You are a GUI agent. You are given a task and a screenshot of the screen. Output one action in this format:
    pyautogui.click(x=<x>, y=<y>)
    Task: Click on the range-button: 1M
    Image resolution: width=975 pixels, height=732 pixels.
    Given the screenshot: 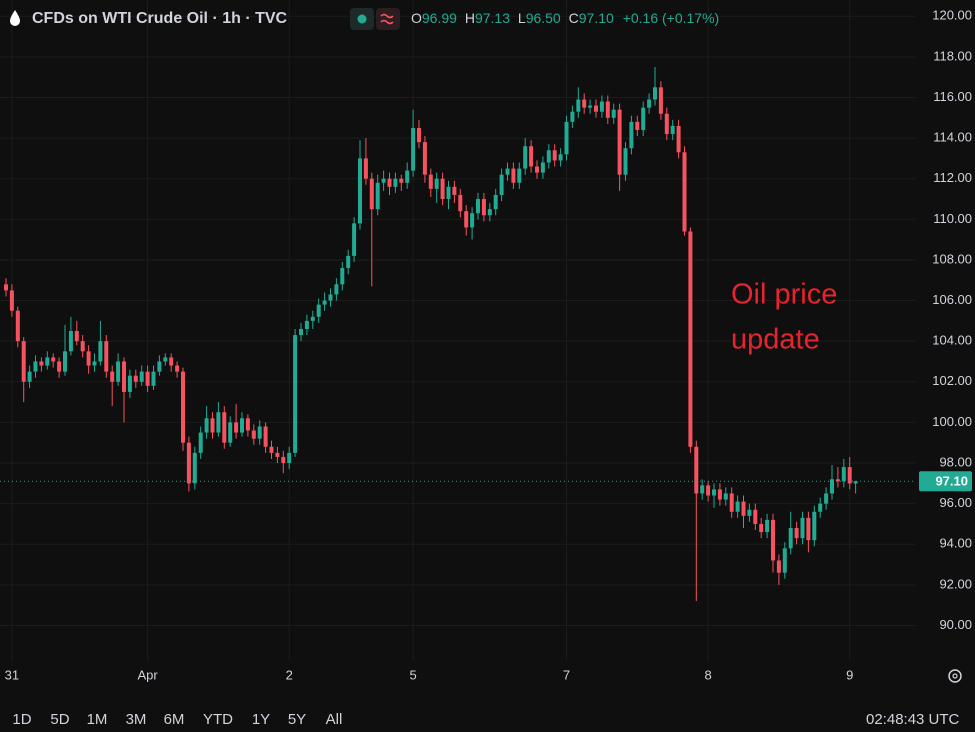 What is the action you would take?
    pyautogui.click(x=97, y=719)
    